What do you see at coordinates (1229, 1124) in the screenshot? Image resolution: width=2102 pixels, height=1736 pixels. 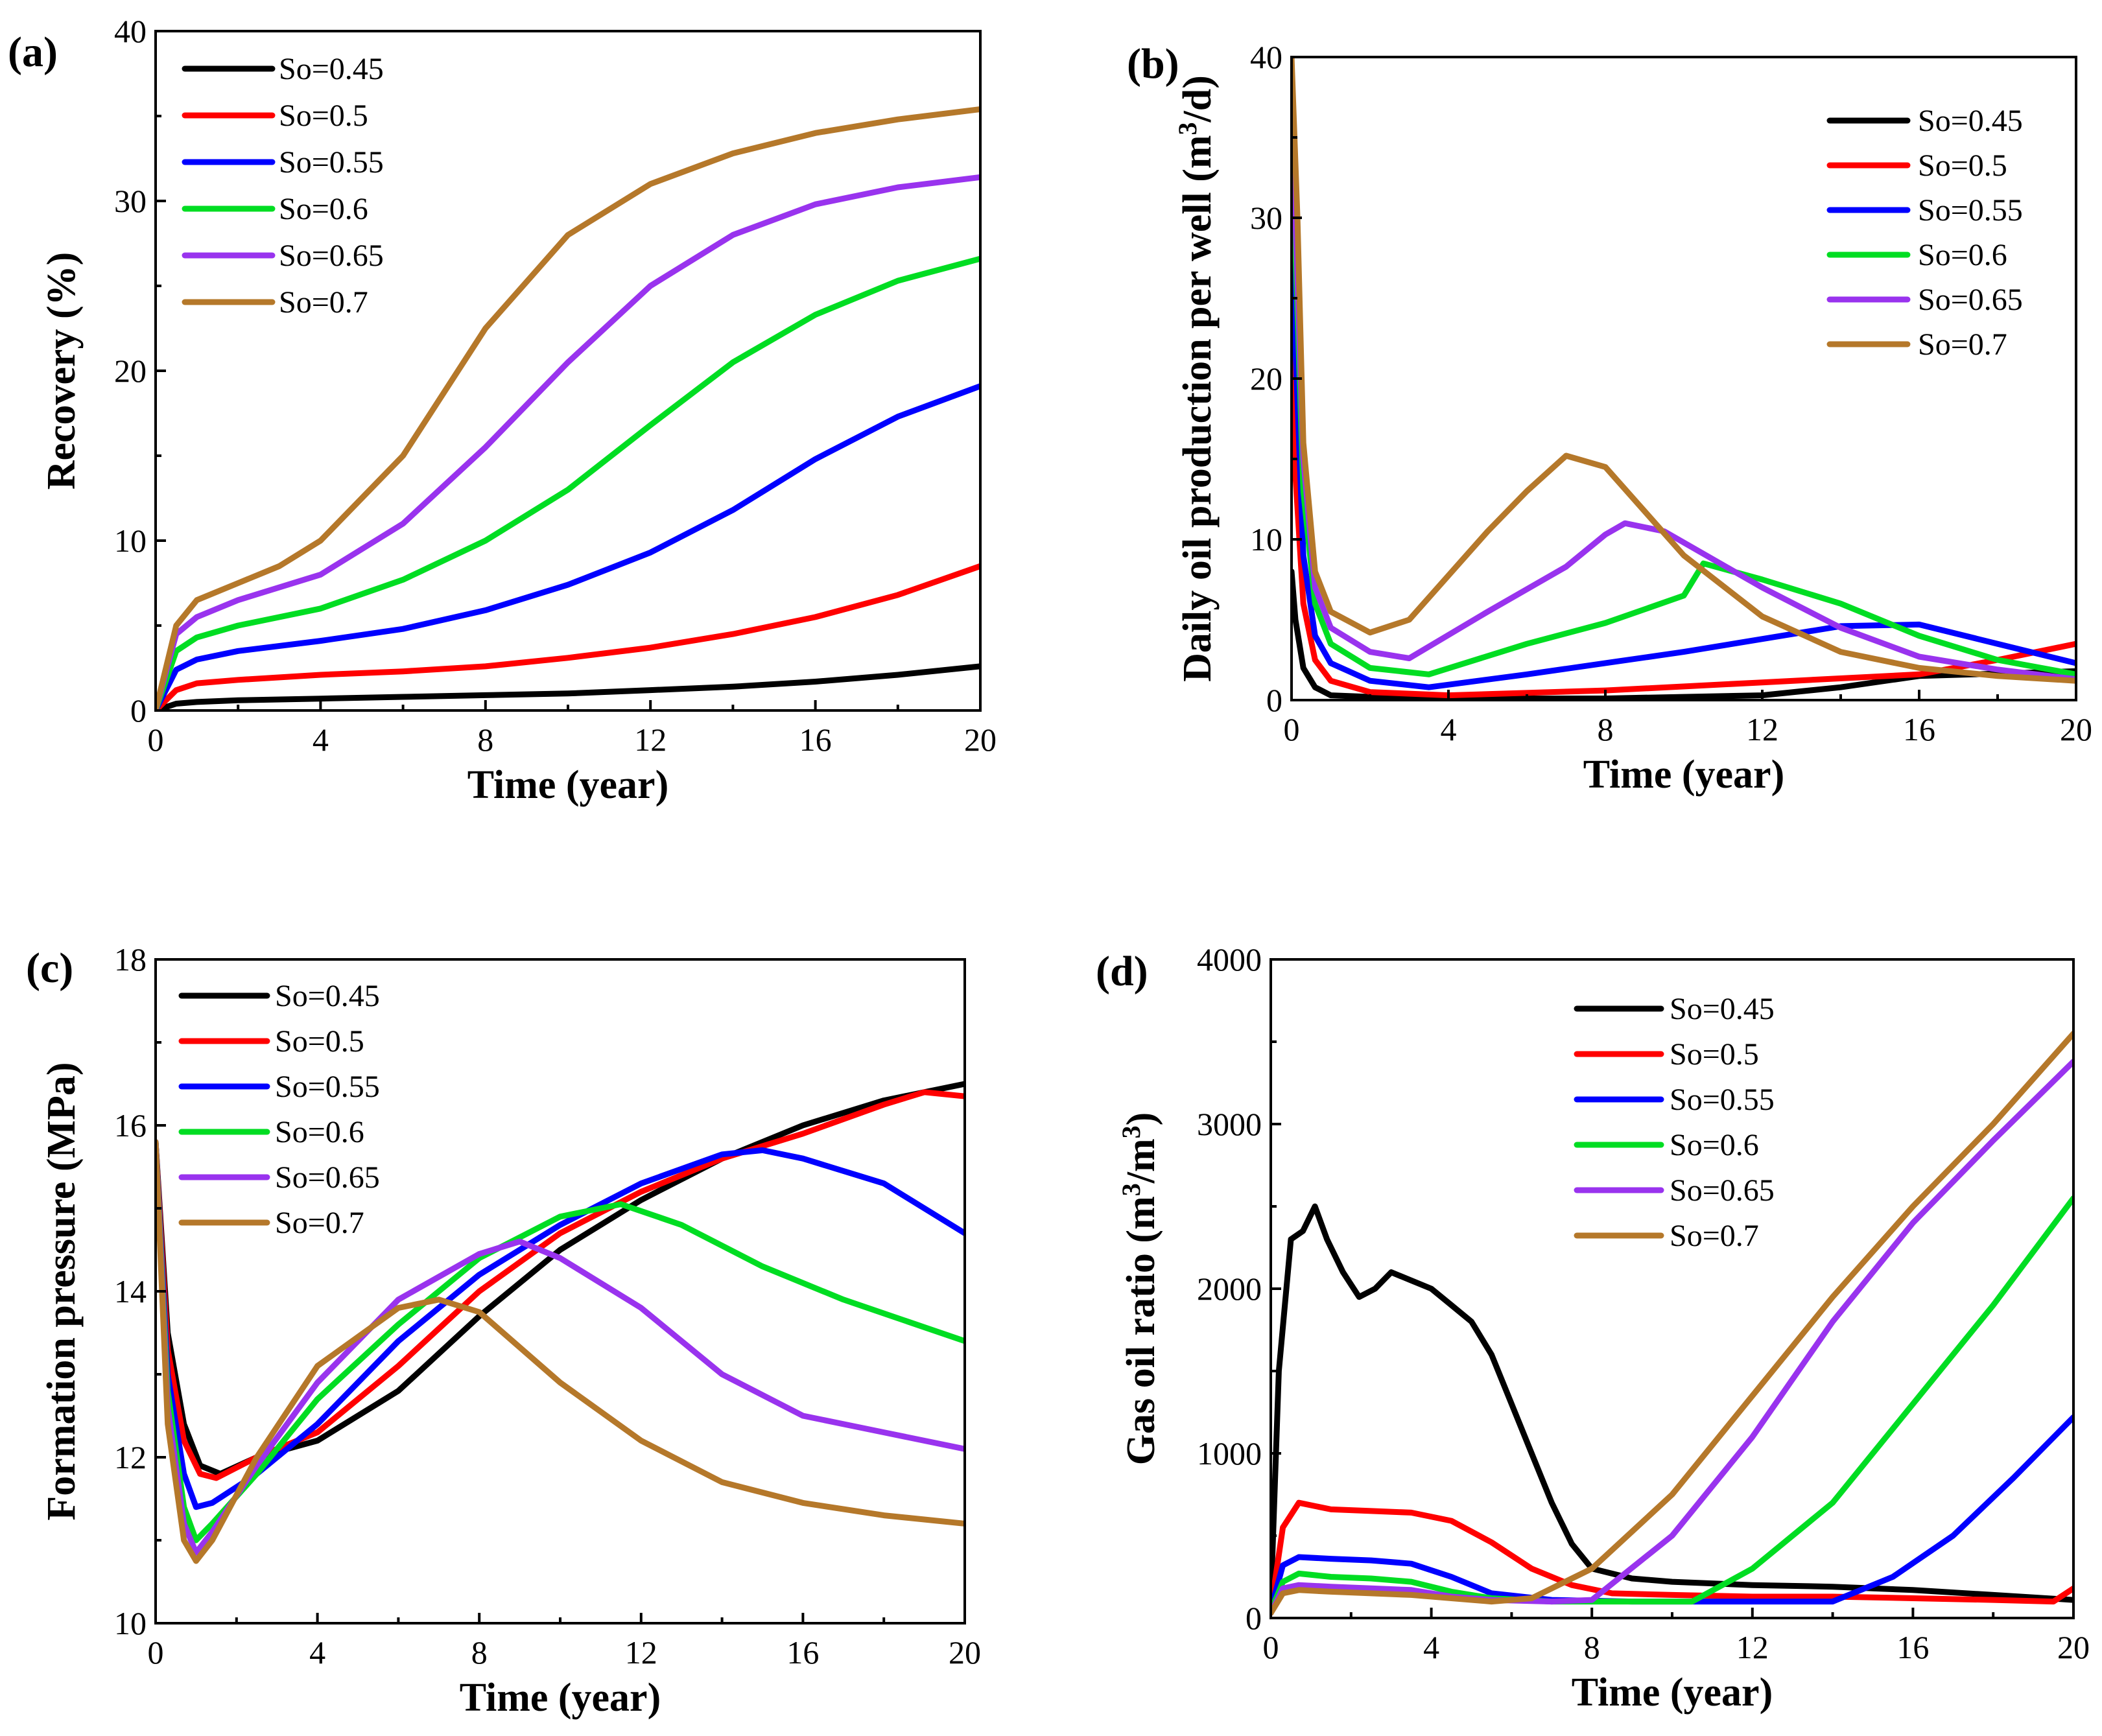 I see `y-tick-label: 3000` at bounding box center [1229, 1124].